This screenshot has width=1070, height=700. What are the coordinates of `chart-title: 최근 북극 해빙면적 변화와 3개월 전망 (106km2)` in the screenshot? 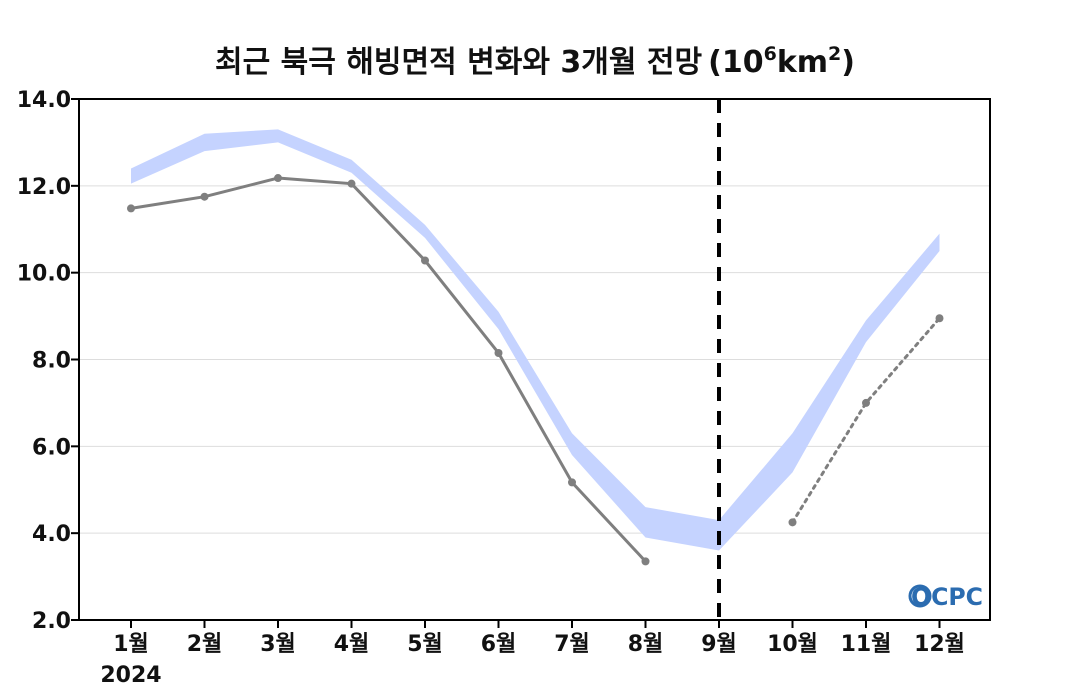 It's located at (535, 61).